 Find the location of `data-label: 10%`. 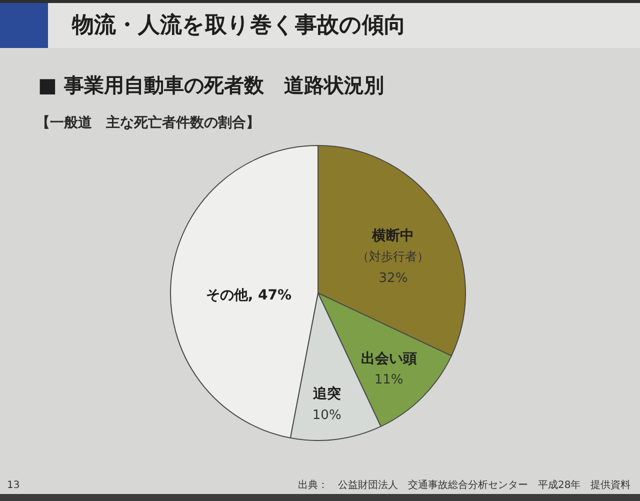

data-label: 10% is located at coordinates (327, 415).